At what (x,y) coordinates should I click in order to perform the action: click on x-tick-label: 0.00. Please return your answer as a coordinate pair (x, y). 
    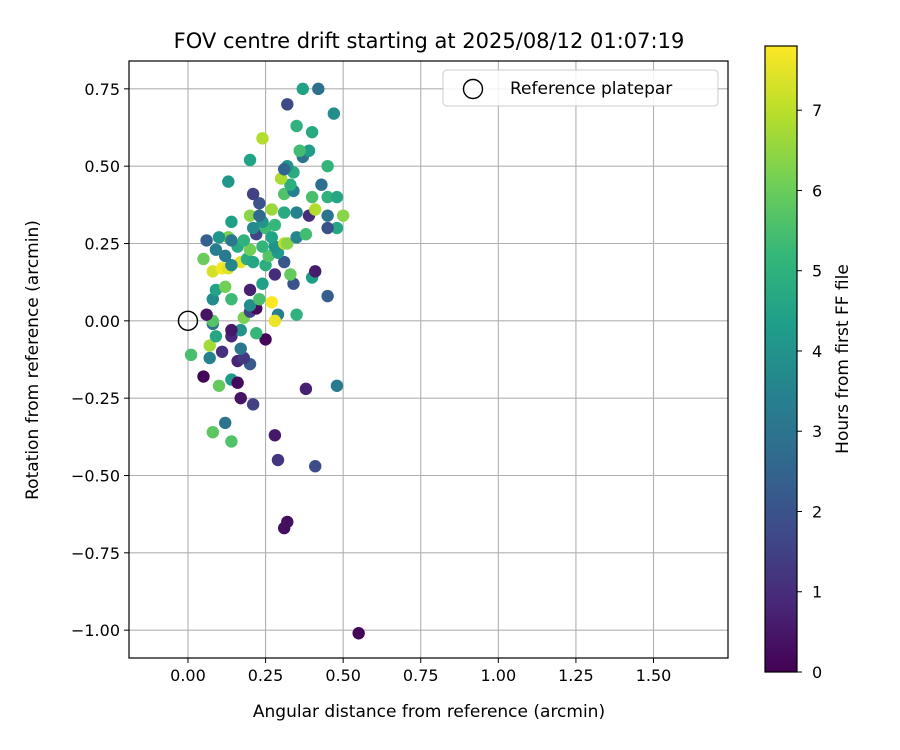
    Looking at the image, I should click on (188, 675).